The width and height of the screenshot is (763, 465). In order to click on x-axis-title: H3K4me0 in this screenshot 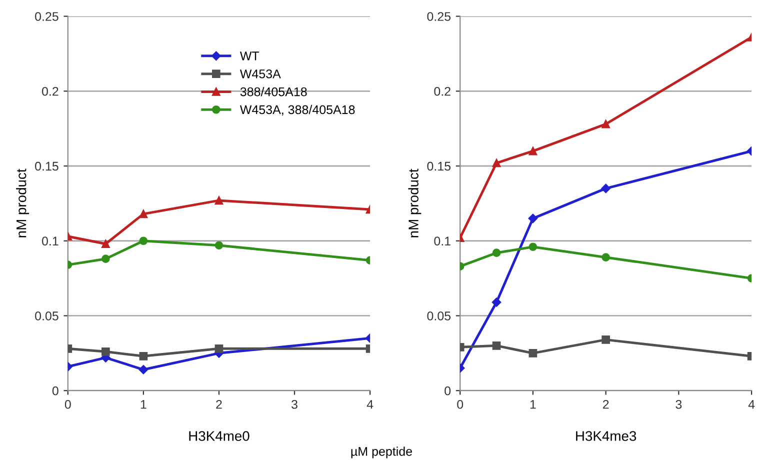, I will do `click(219, 436)`.